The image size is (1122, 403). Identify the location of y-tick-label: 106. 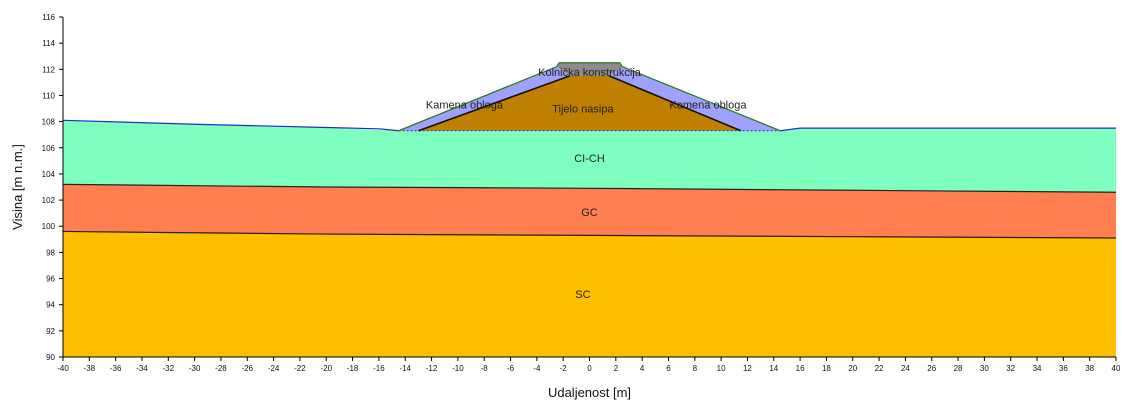
(49, 148).